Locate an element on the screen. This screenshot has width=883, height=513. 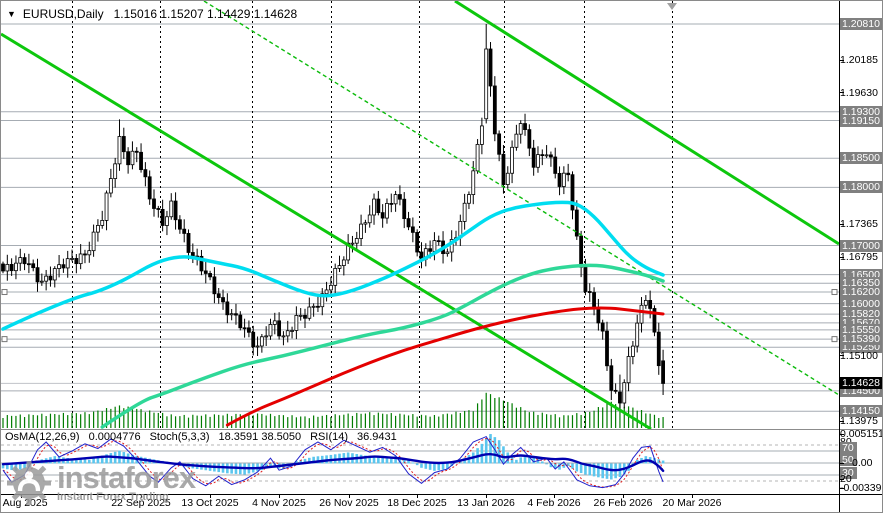
price-scale-label: 1.19630 is located at coordinates (859, 92).